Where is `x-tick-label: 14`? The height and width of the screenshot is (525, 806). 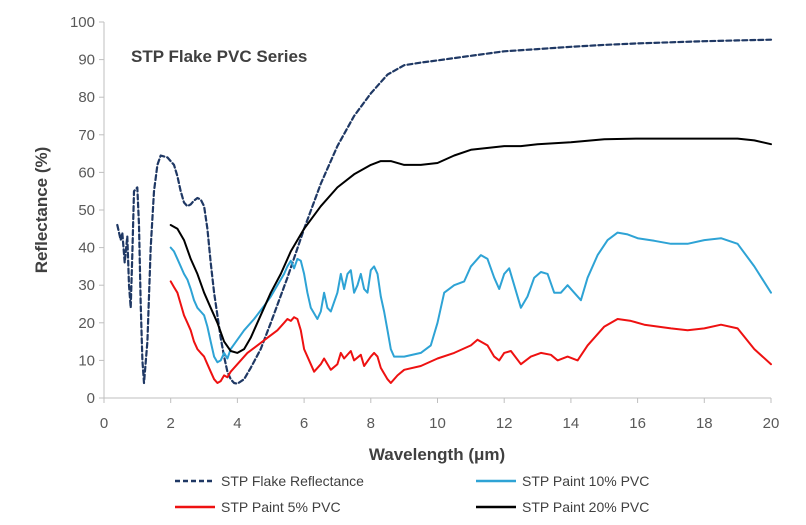
x-tick-label: 14 is located at coordinates (571, 423).